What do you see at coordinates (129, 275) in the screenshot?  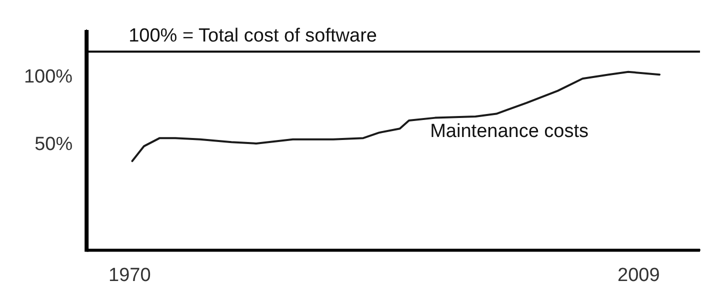 I see `x-tick-label: 1970` at bounding box center [129, 275].